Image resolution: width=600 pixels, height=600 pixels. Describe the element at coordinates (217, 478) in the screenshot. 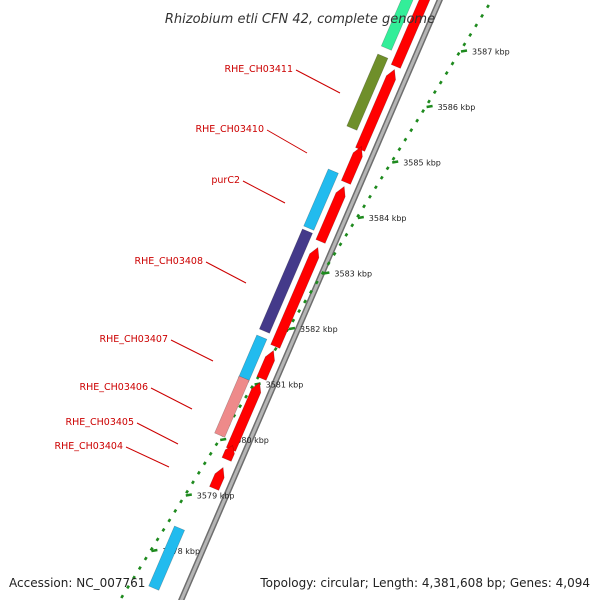

I see `reverse-gene-RHE_CH03405` at that location.